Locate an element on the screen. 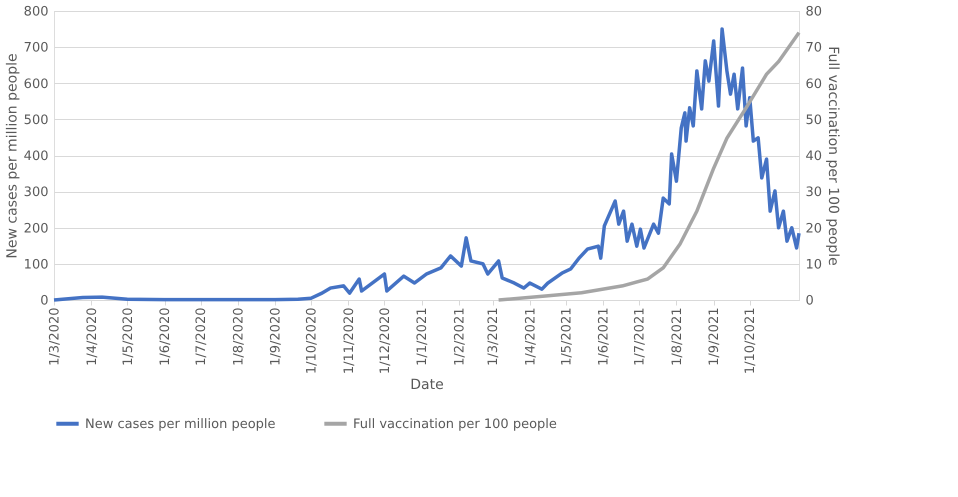 The image size is (958, 497). x-tick-label: 1/4/2021 is located at coordinates (530, 337).